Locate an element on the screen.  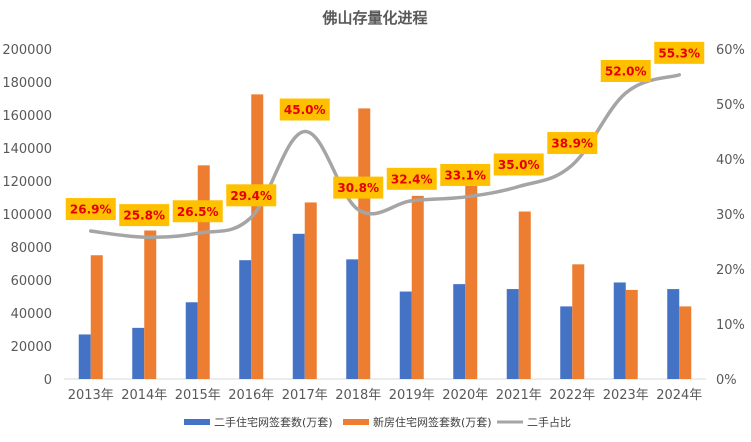
data-label-text: 25.8% is located at coordinates (144, 216).